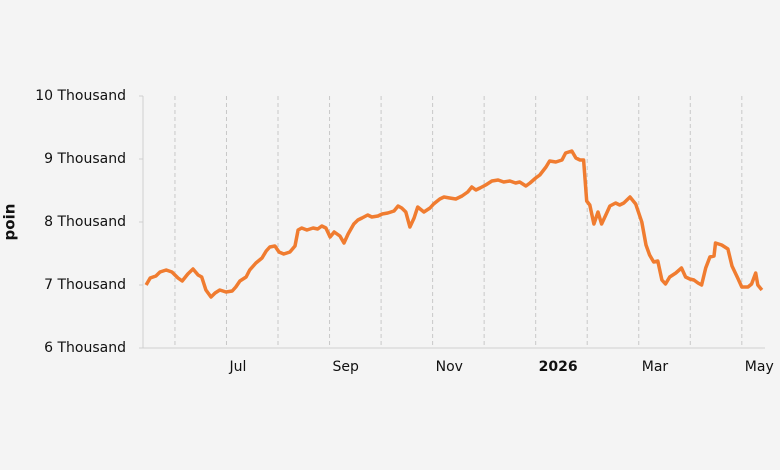 The image size is (780, 470). I want to click on y-tick-label: 10 Thousand, so click(80, 96).